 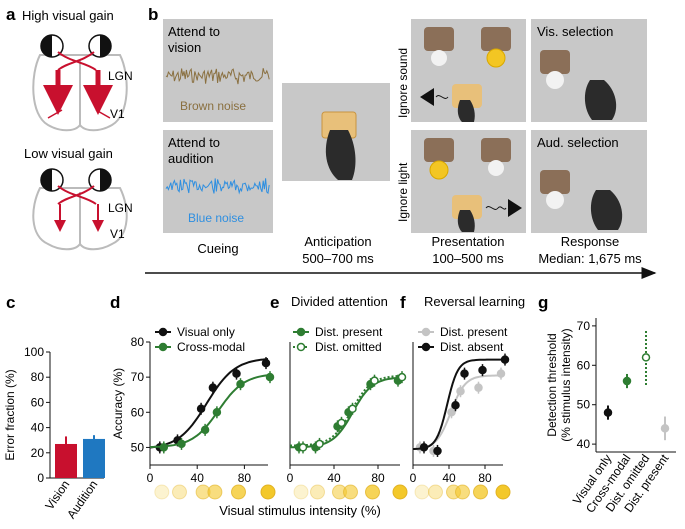 What do you see at coordinates (218, 70) in the screenshot?
I see `cue-vision-box: Attend to vision Brown noise` at bounding box center [218, 70].